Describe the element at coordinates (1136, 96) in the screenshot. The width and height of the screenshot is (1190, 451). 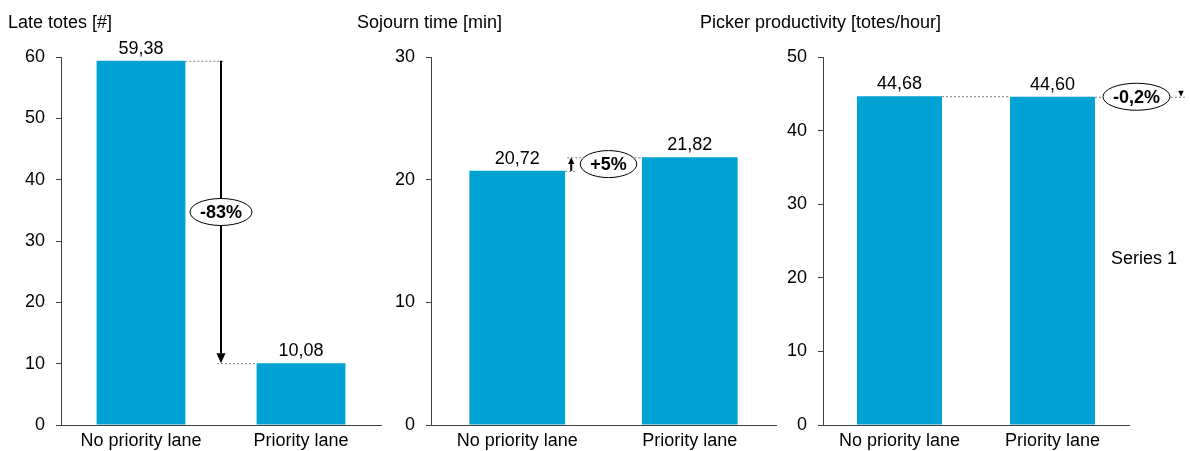
I see `annotation: -0,2%` at that location.